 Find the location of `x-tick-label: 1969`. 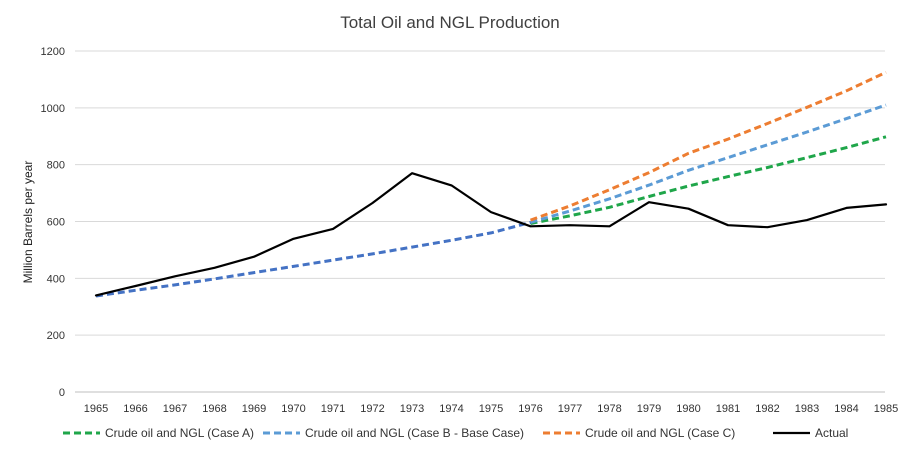

x-tick-label: 1969 is located at coordinates (254, 409).